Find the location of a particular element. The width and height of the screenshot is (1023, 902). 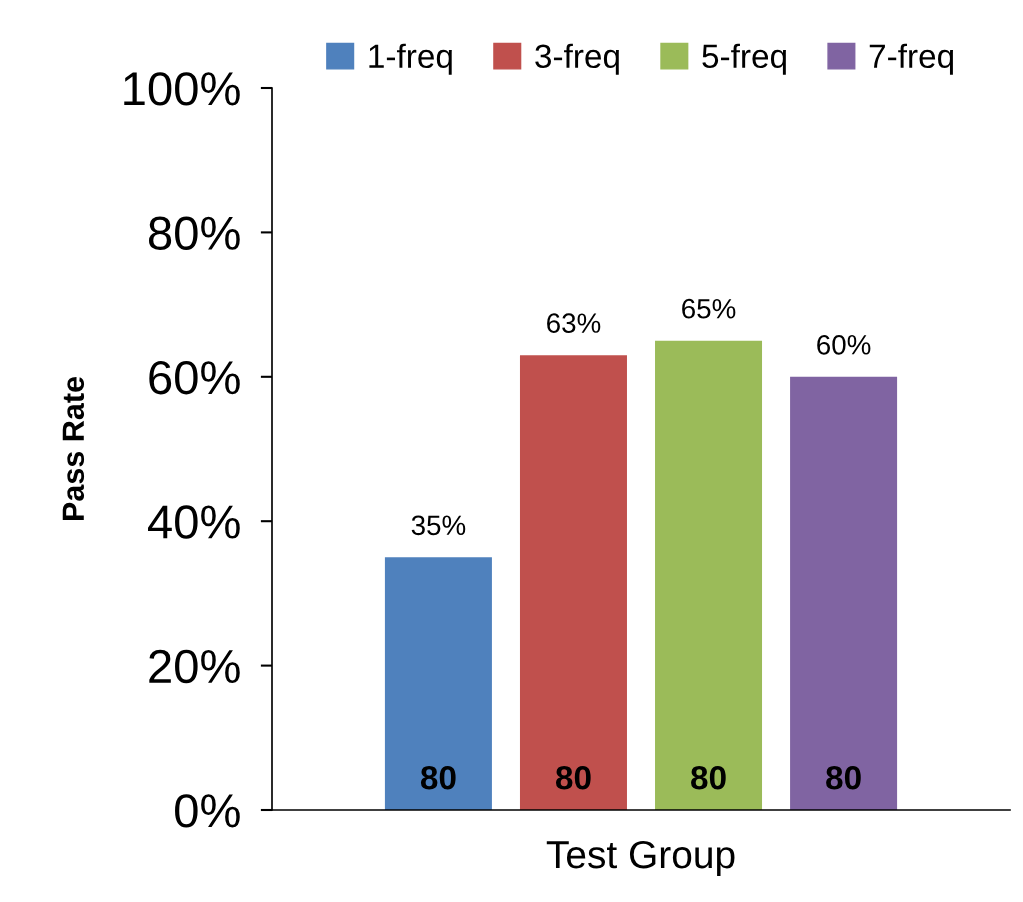

y-axis-title: Pass Rate is located at coordinates (73, 448).